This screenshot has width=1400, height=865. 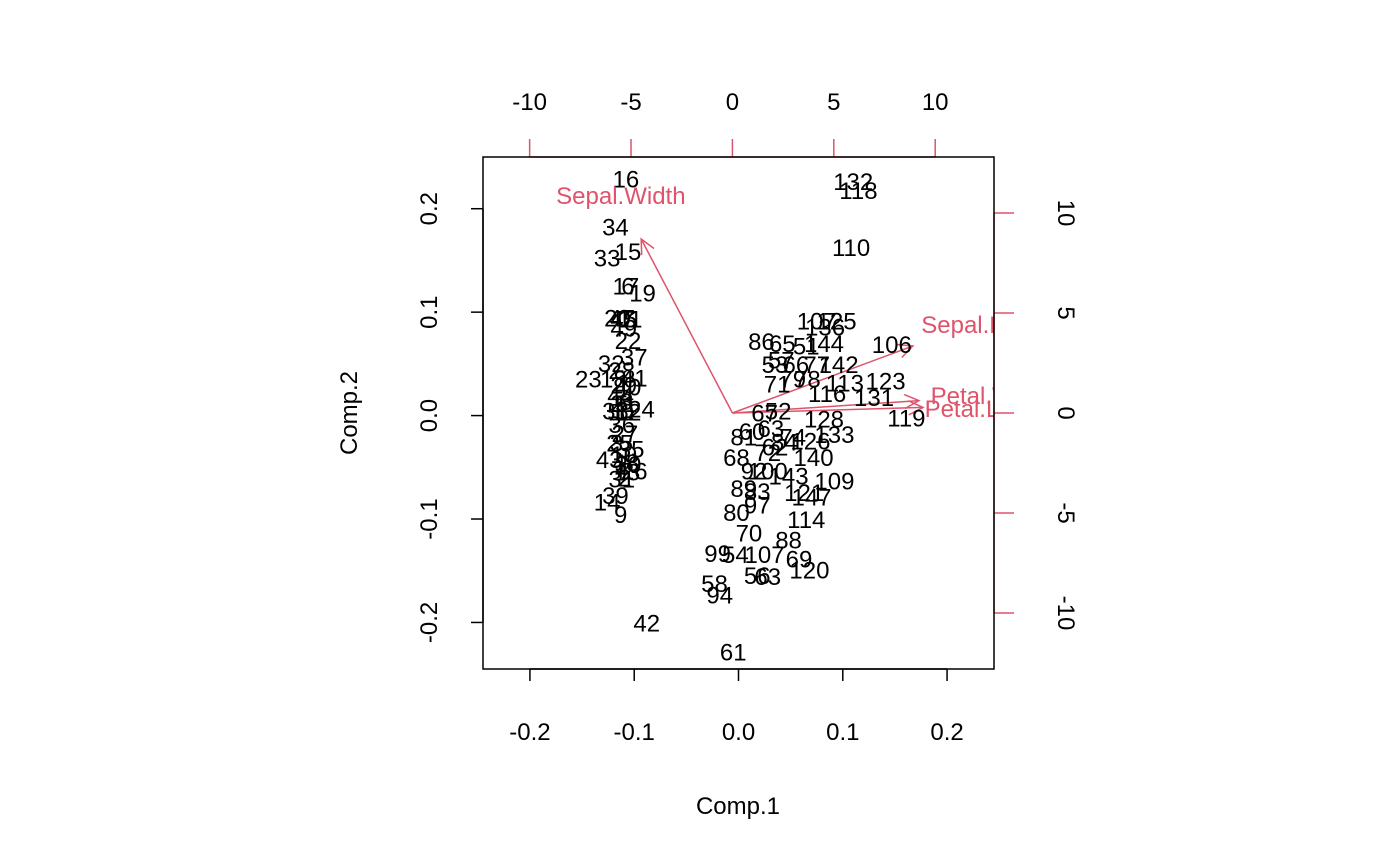 What do you see at coordinates (858, 191) in the screenshot?
I see `observation-label: 118` at bounding box center [858, 191].